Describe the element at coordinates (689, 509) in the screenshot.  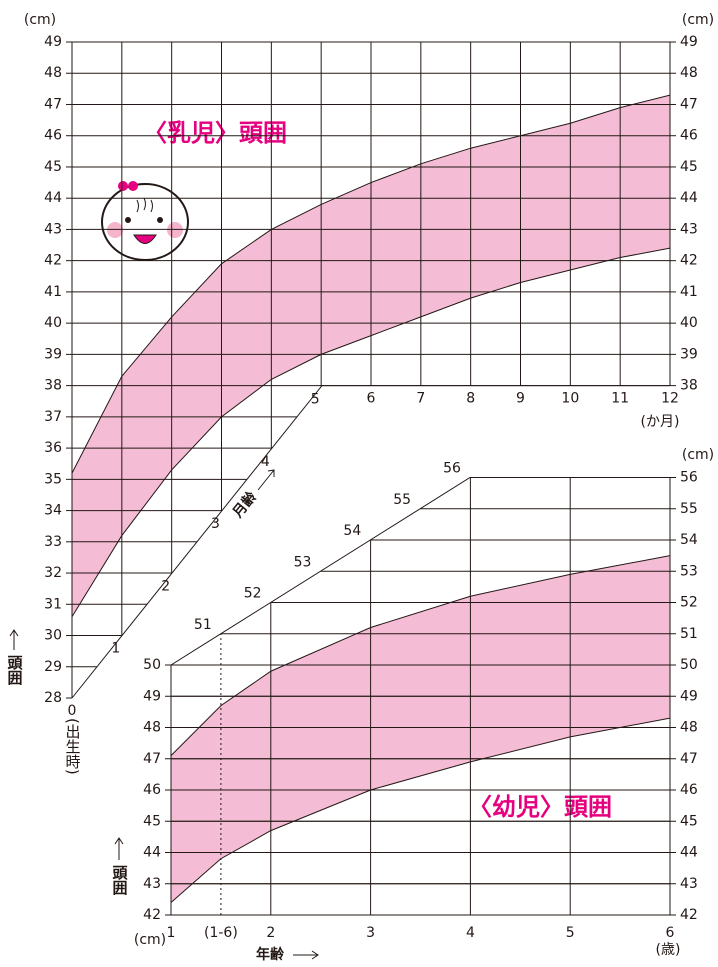
I see `y2-tick-label: 55` at that location.